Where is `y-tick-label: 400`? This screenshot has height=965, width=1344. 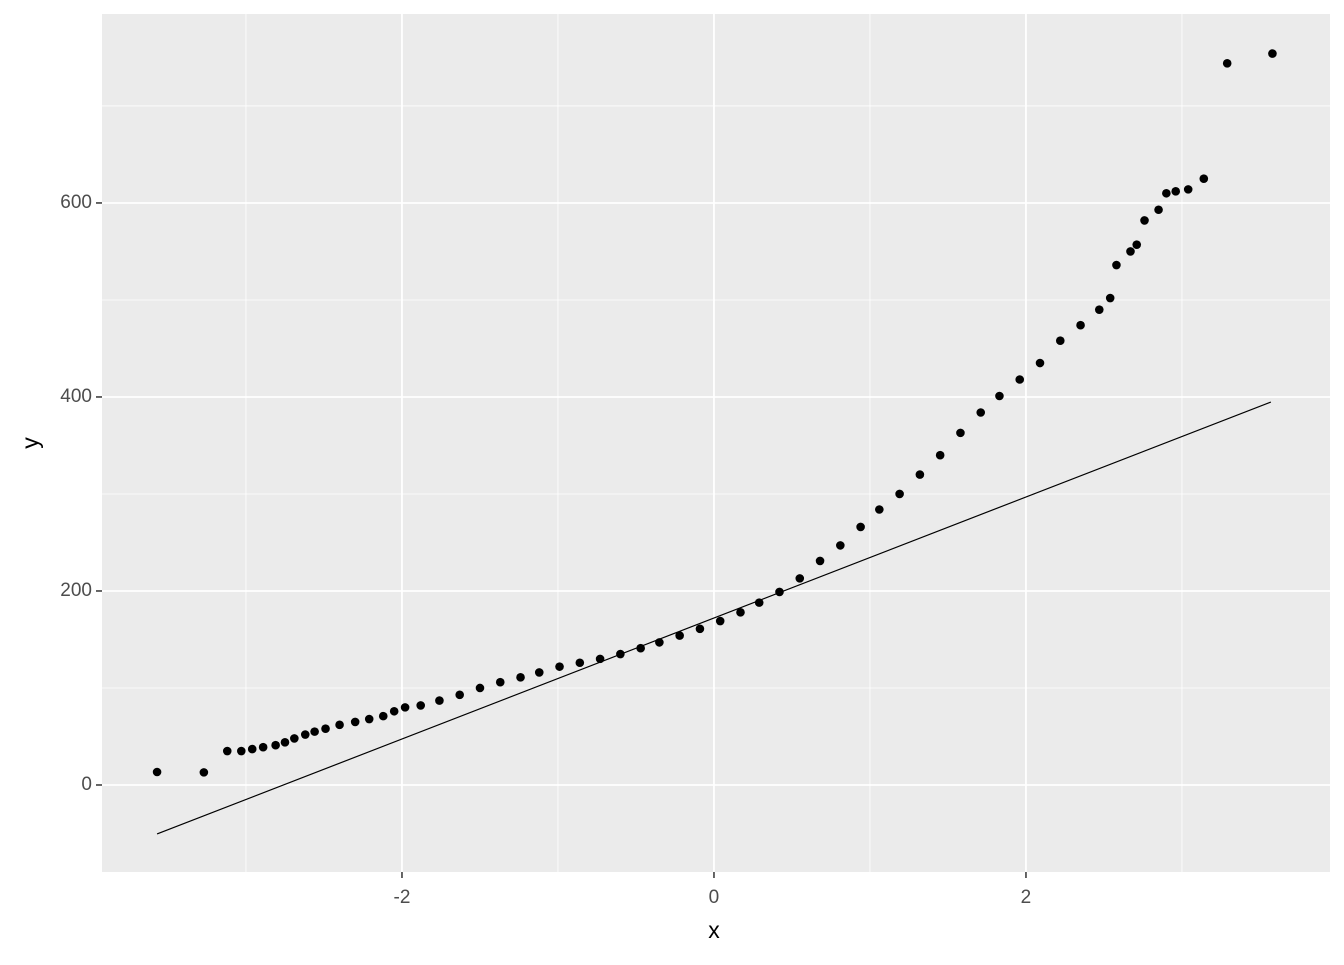
y-tick-label: 400 is located at coordinates (76, 396).